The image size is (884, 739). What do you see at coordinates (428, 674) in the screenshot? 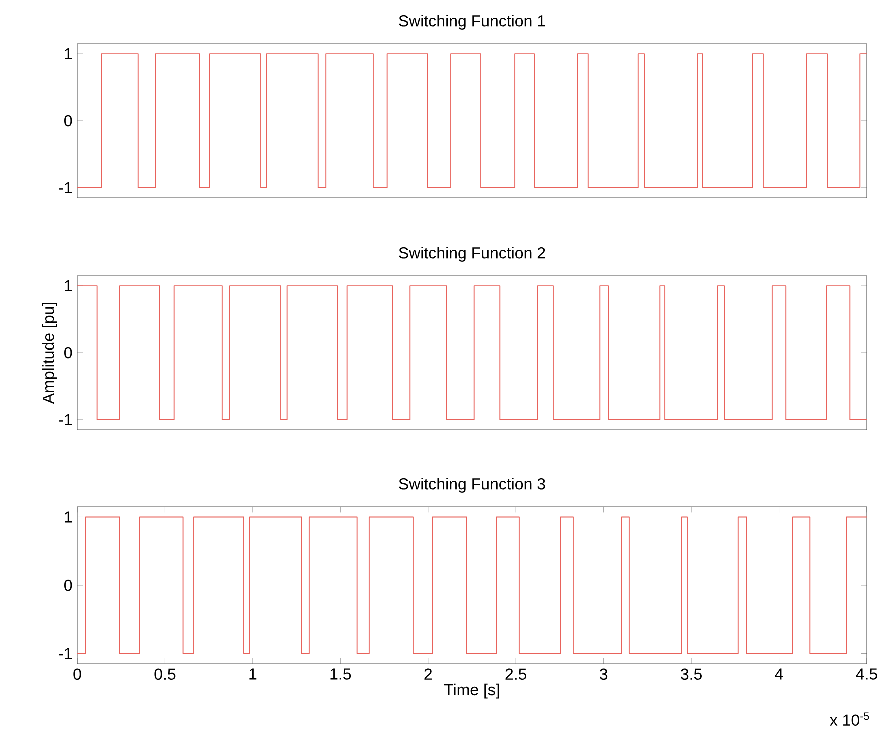
I see `x-tick-label: 2` at bounding box center [428, 674].